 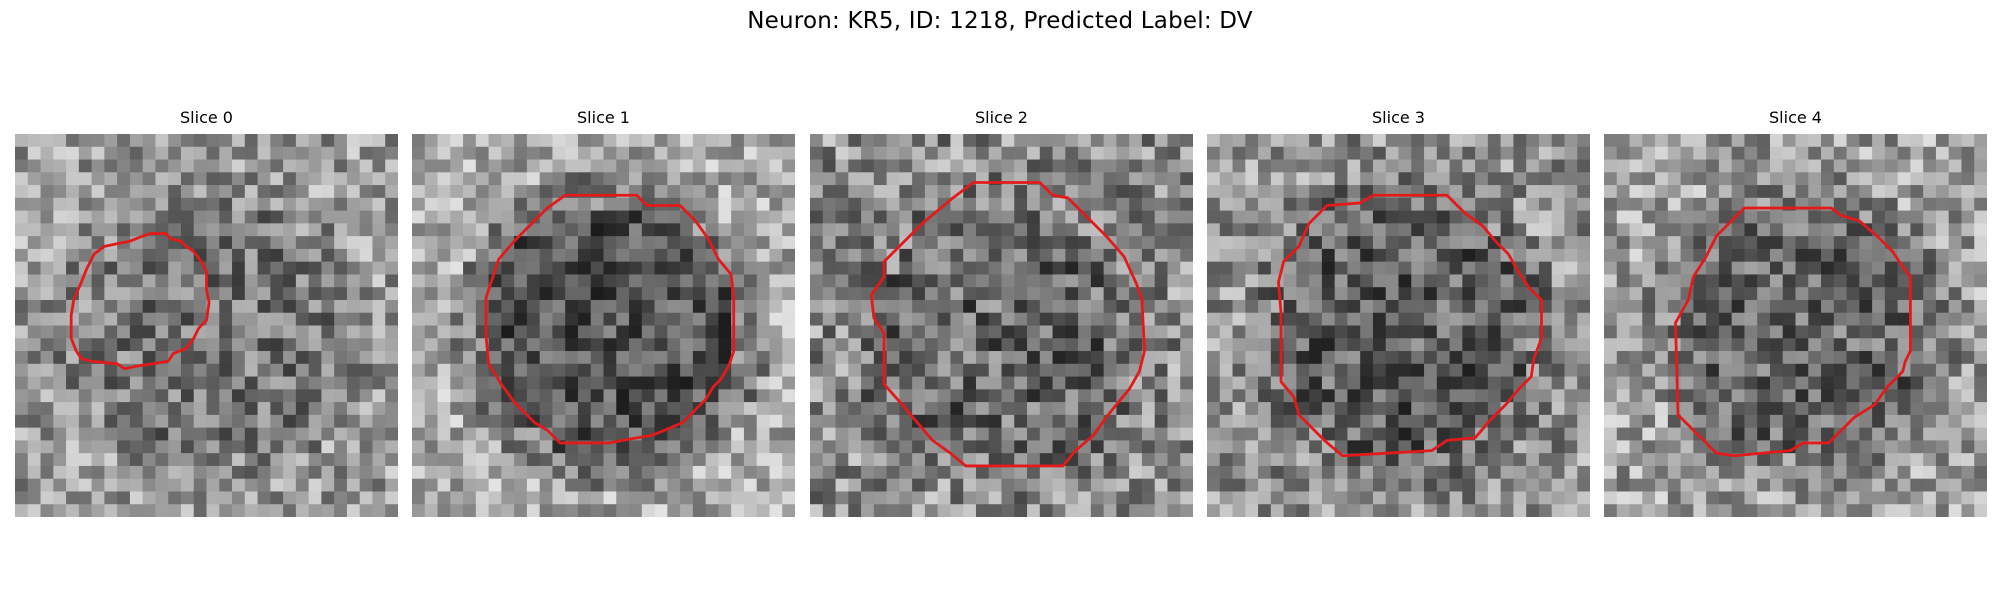 What do you see at coordinates (1795, 117) in the screenshot?
I see `slice-title: Slice 4` at bounding box center [1795, 117].